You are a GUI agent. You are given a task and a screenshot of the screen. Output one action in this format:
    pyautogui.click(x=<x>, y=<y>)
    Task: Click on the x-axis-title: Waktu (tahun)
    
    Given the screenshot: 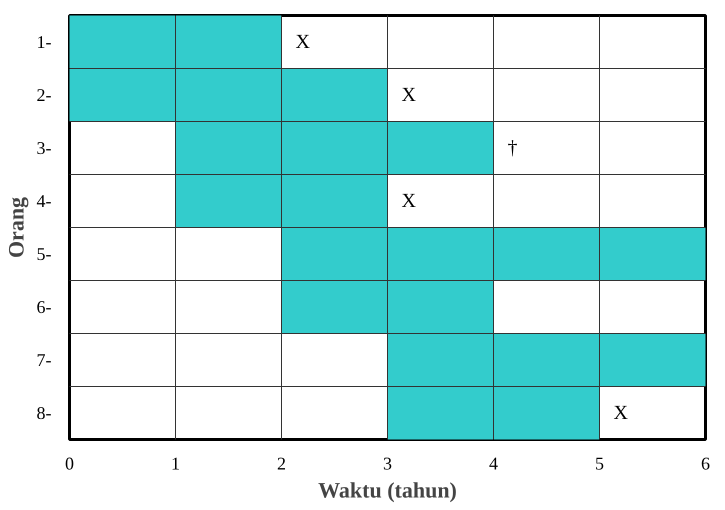 What is the action you would take?
    pyautogui.click(x=387, y=490)
    